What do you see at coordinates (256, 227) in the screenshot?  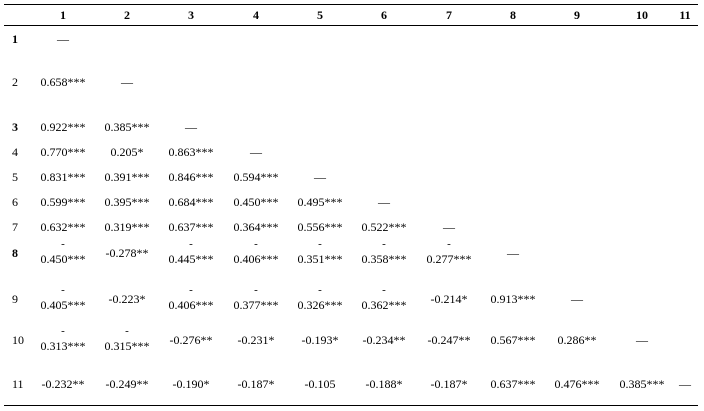 I see `table-cell: 0.364***` at bounding box center [256, 227].